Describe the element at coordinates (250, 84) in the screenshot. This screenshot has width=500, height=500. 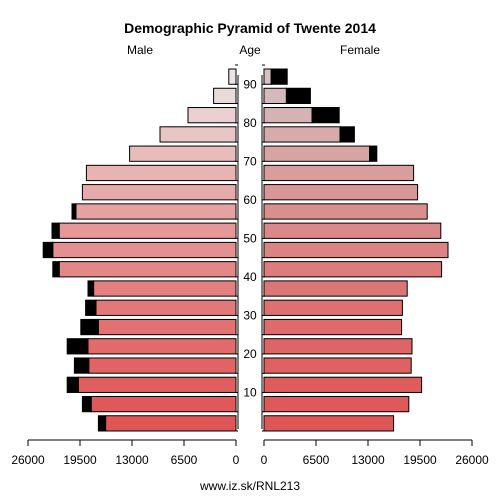
I see `age-tick-label: 90` at that location.